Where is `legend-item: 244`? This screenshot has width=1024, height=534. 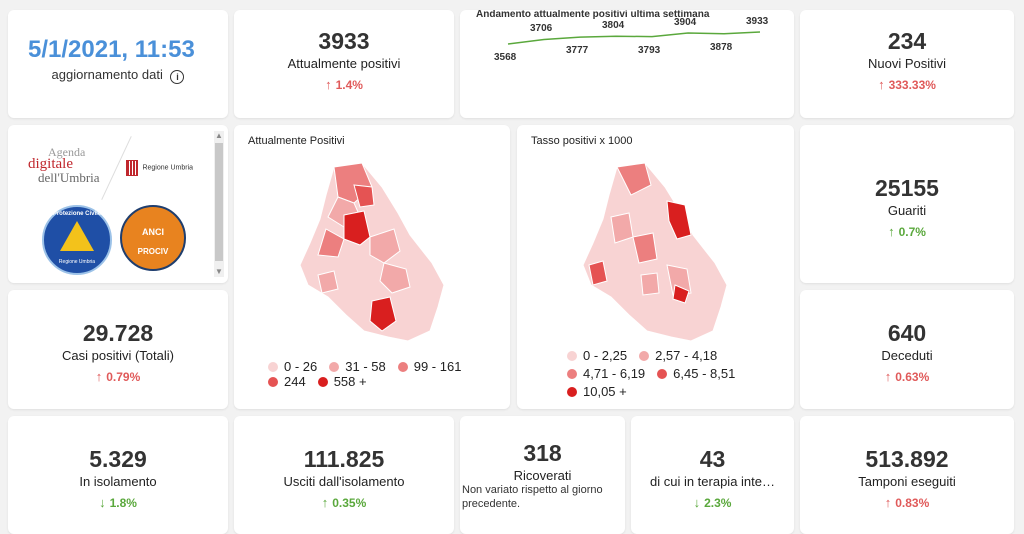
legend-item: 244 is located at coordinates (287, 381).